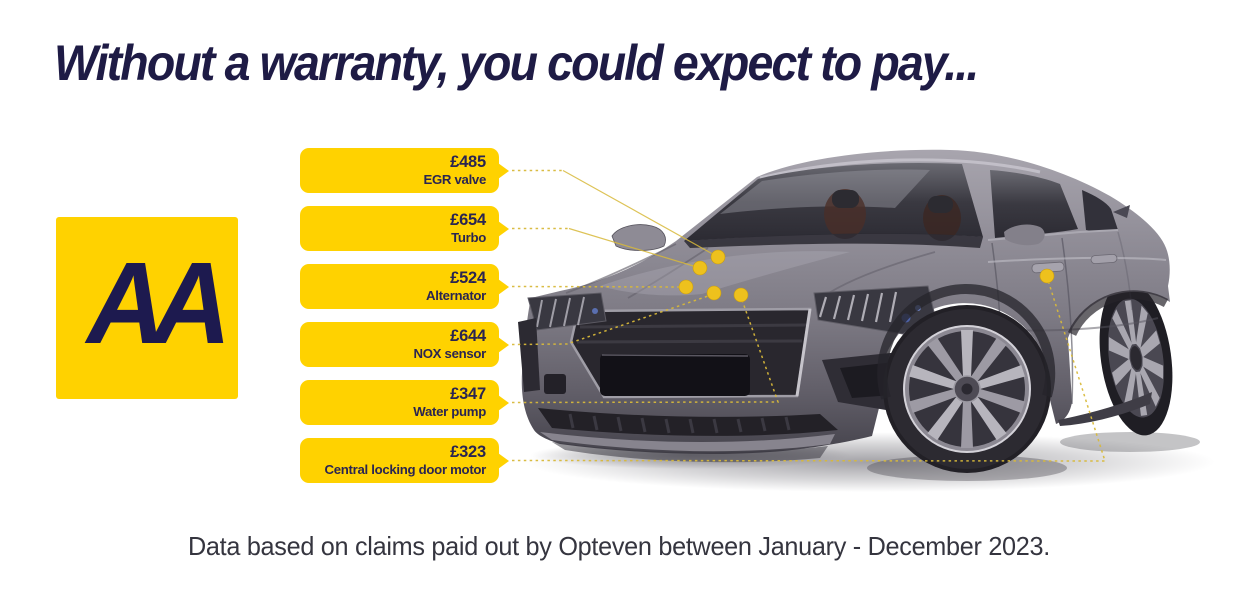 The width and height of the screenshot is (1238, 606). I want to click on callout-part: EGR valve, so click(454, 179).